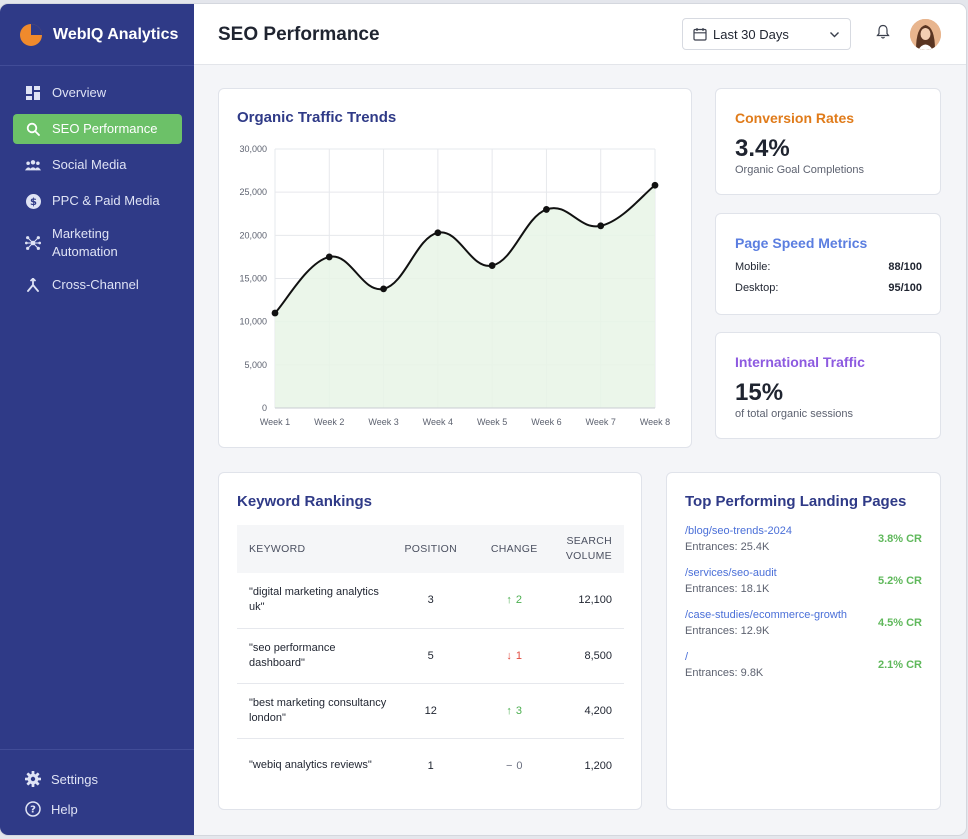 Image resolution: width=968 pixels, height=839 pixels. I want to click on landing-page-entrances: Entrances: 12.9K, so click(727, 631).